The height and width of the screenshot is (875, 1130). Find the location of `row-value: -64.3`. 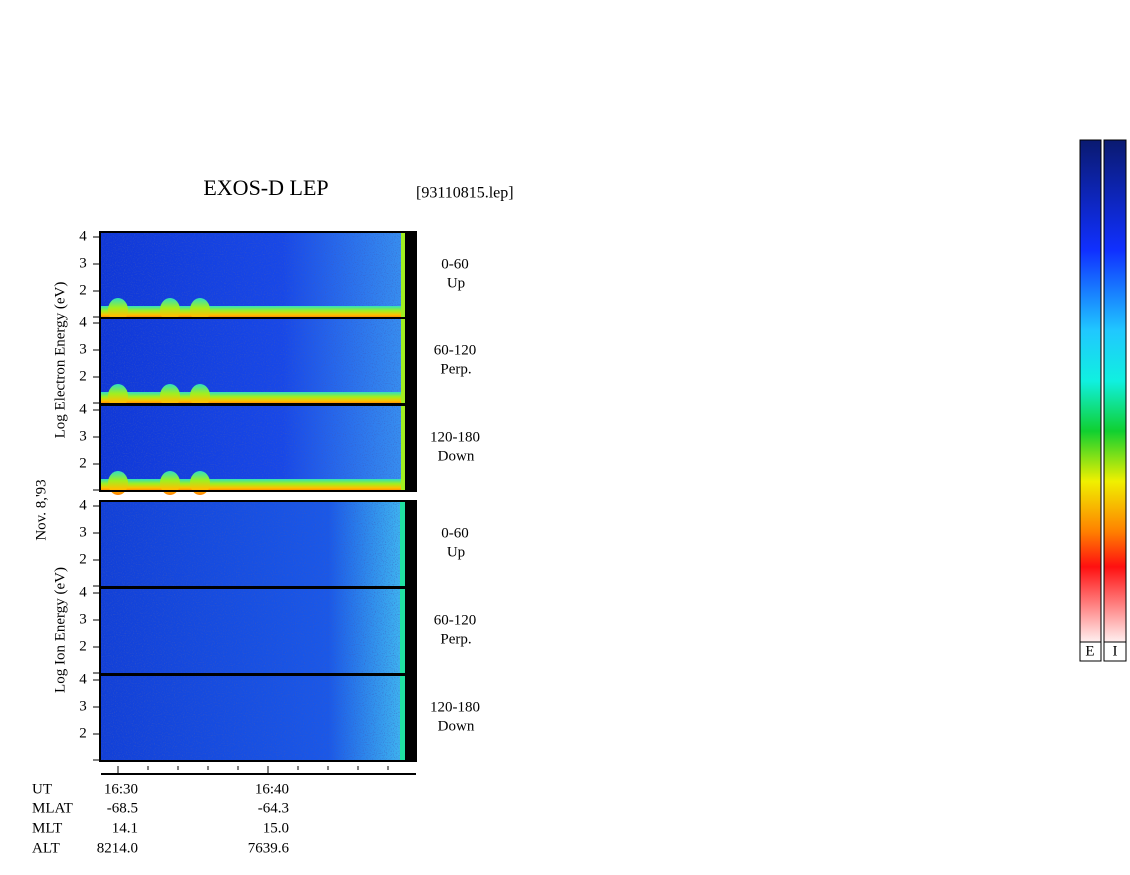

row-value: -64.3 is located at coordinates (273, 808).